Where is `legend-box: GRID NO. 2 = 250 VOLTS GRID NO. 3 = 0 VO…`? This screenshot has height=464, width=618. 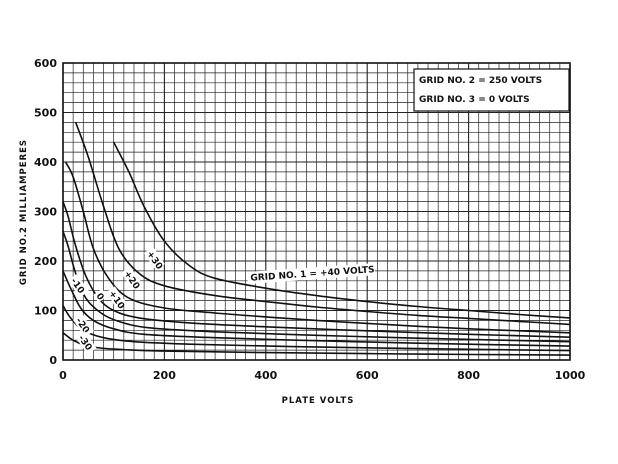 legend-box: GRID NO. 2 = 250 VOLTS GRID NO. 3 = 0 VO… is located at coordinates (491, 90).